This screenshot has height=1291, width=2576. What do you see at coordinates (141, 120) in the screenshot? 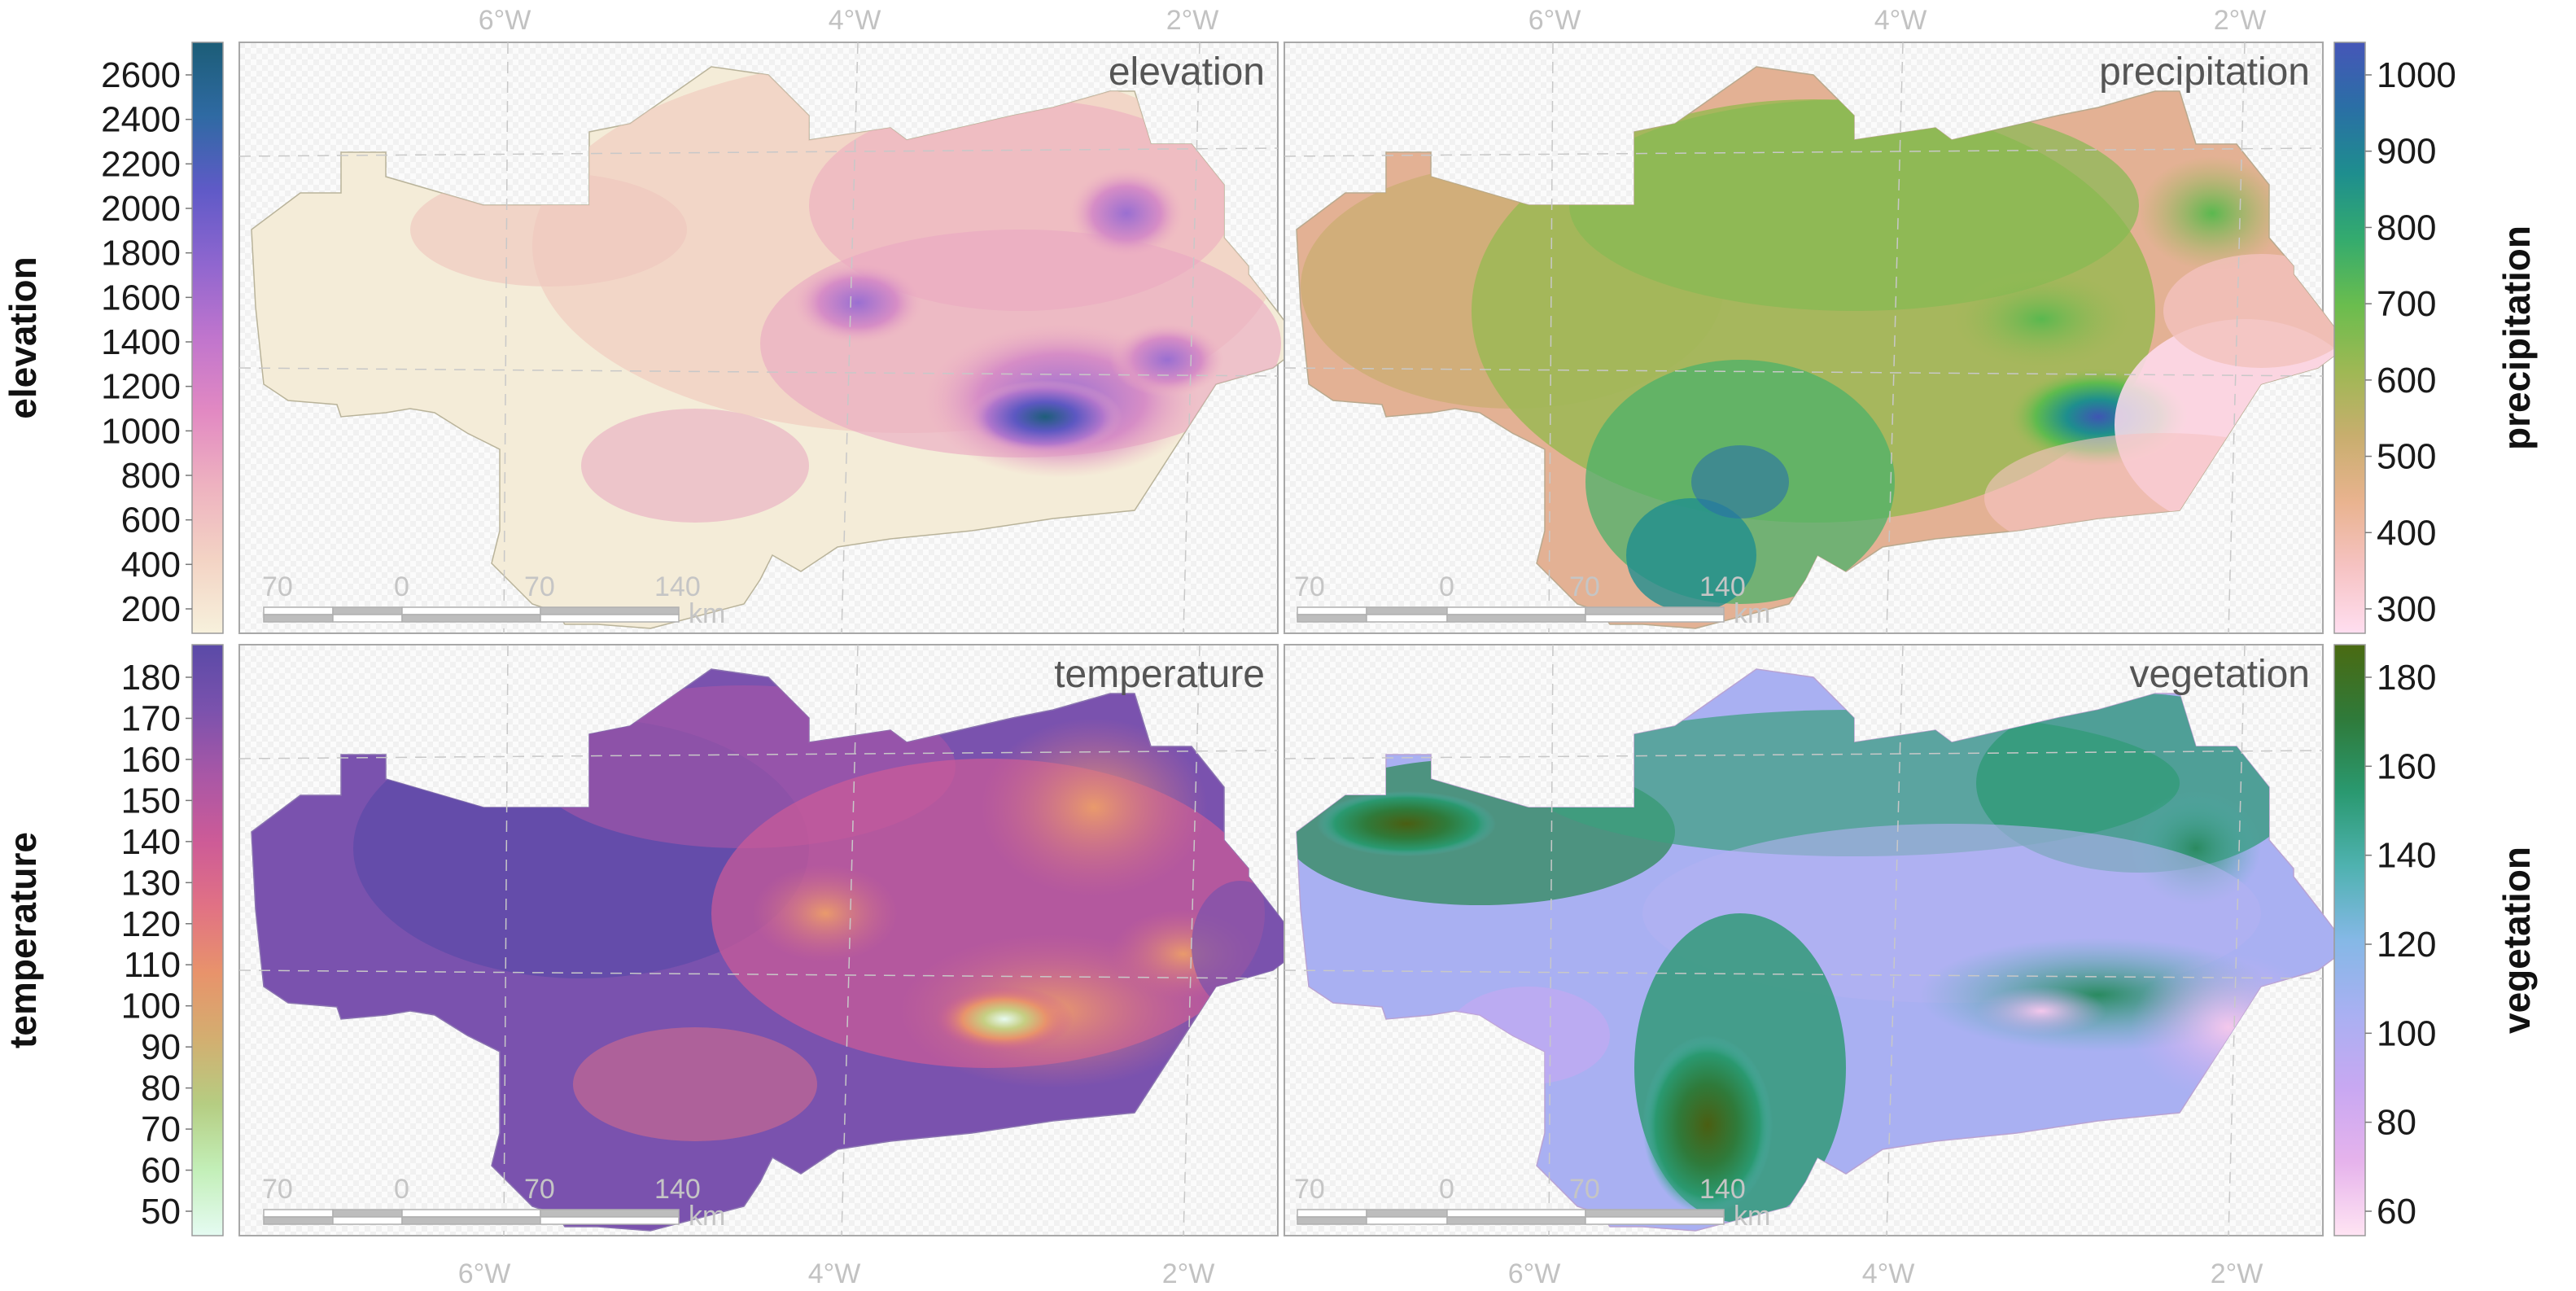
I see `colorbar-tick-label: 2400` at bounding box center [141, 120].